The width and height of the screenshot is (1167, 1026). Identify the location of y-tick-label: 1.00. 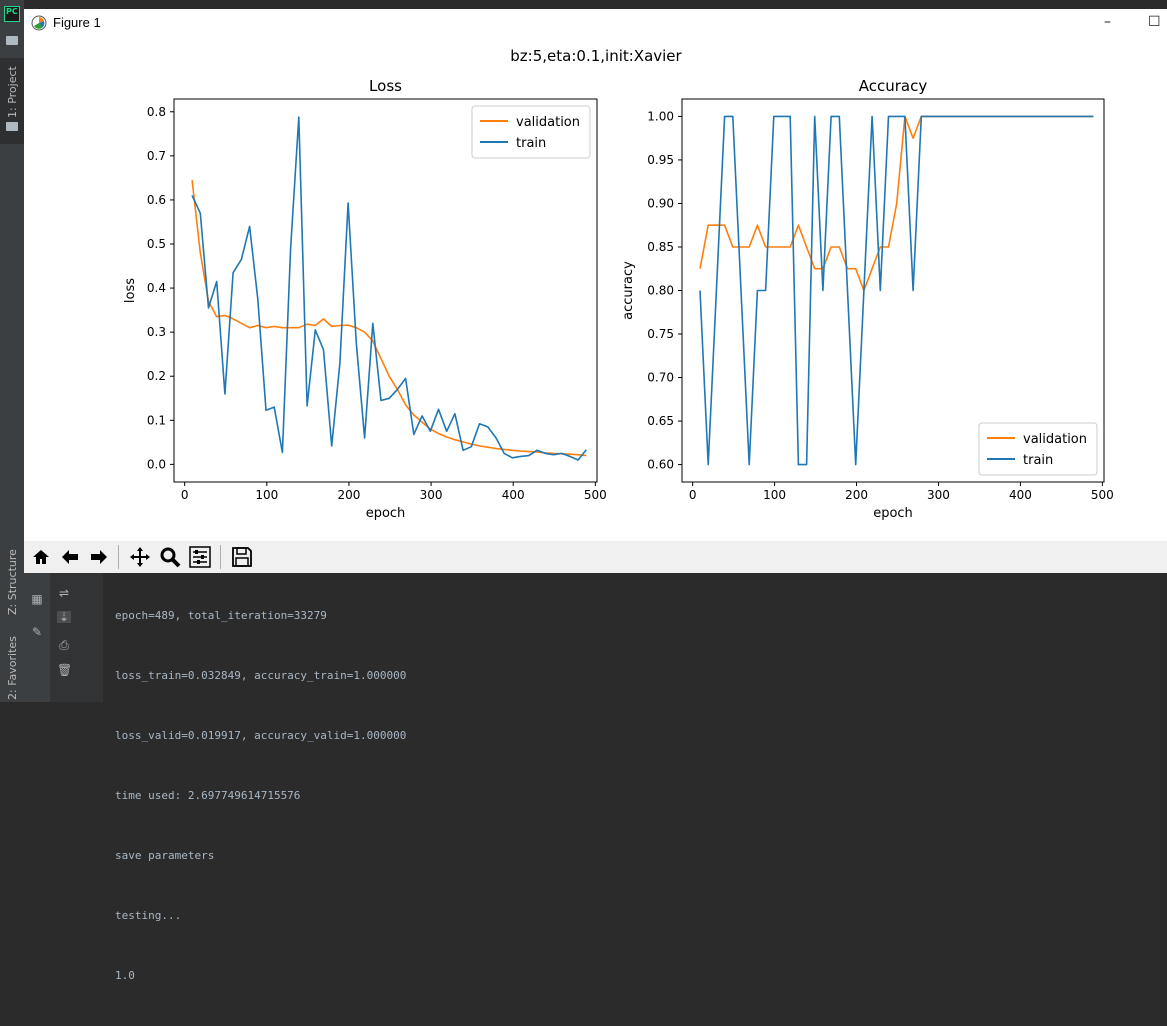
(660, 116).